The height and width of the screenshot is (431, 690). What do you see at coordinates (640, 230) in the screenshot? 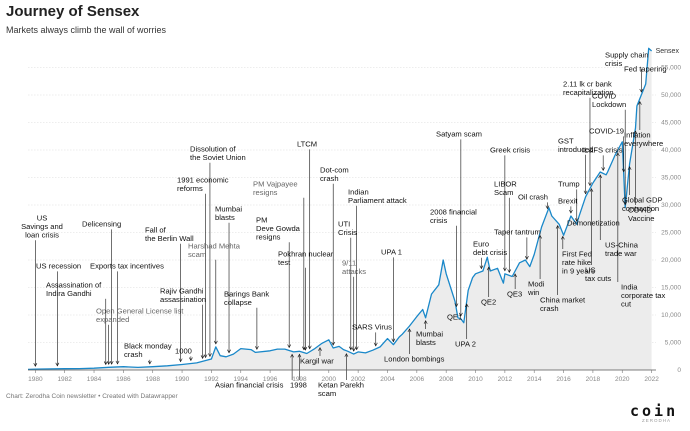
I see `annotation: India corporate tax cut` at bounding box center [640, 230].